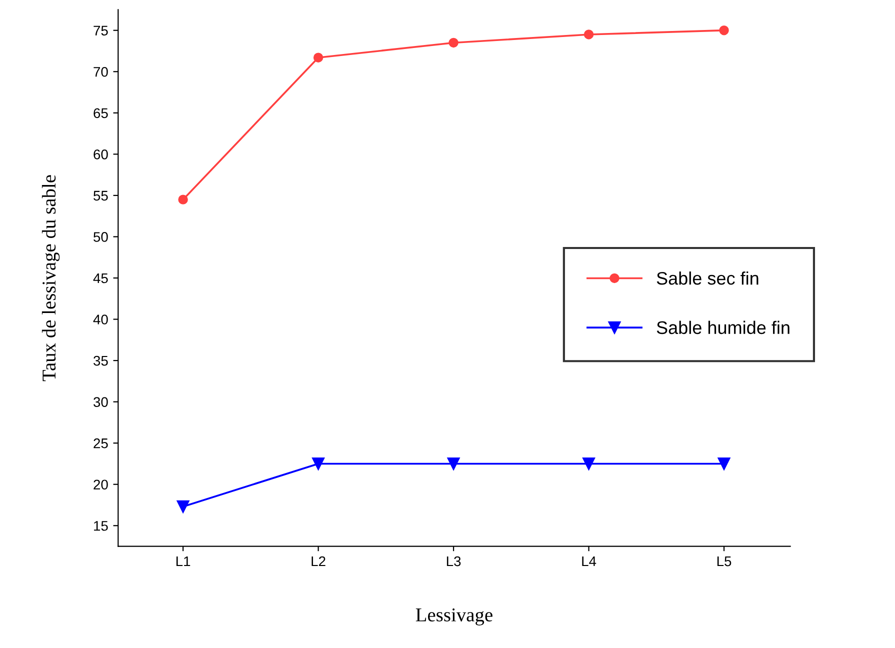 This screenshot has width=895, height=648. Describe the element at coordinates (589, 561) in the screenshot. I see `x-tick-label: L4` at that location.